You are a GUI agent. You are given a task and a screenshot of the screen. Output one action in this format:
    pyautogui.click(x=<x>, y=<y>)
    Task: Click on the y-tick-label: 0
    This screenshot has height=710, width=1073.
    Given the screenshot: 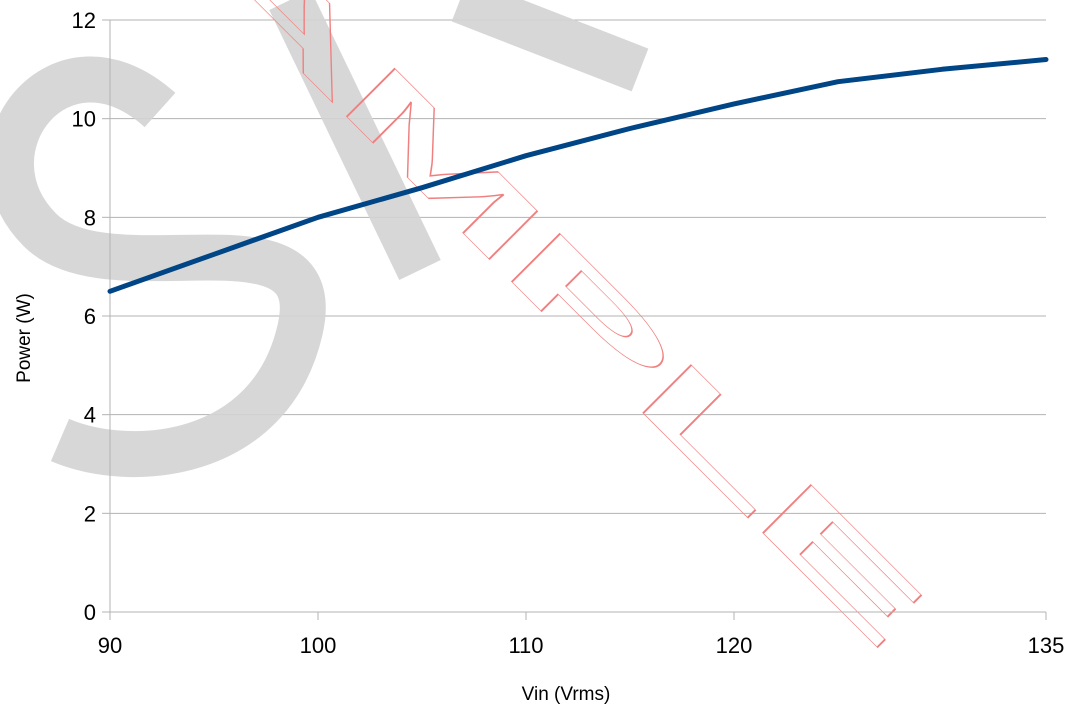 What is the action you would take?
    pyautogui.click(x=90, y=612)
    